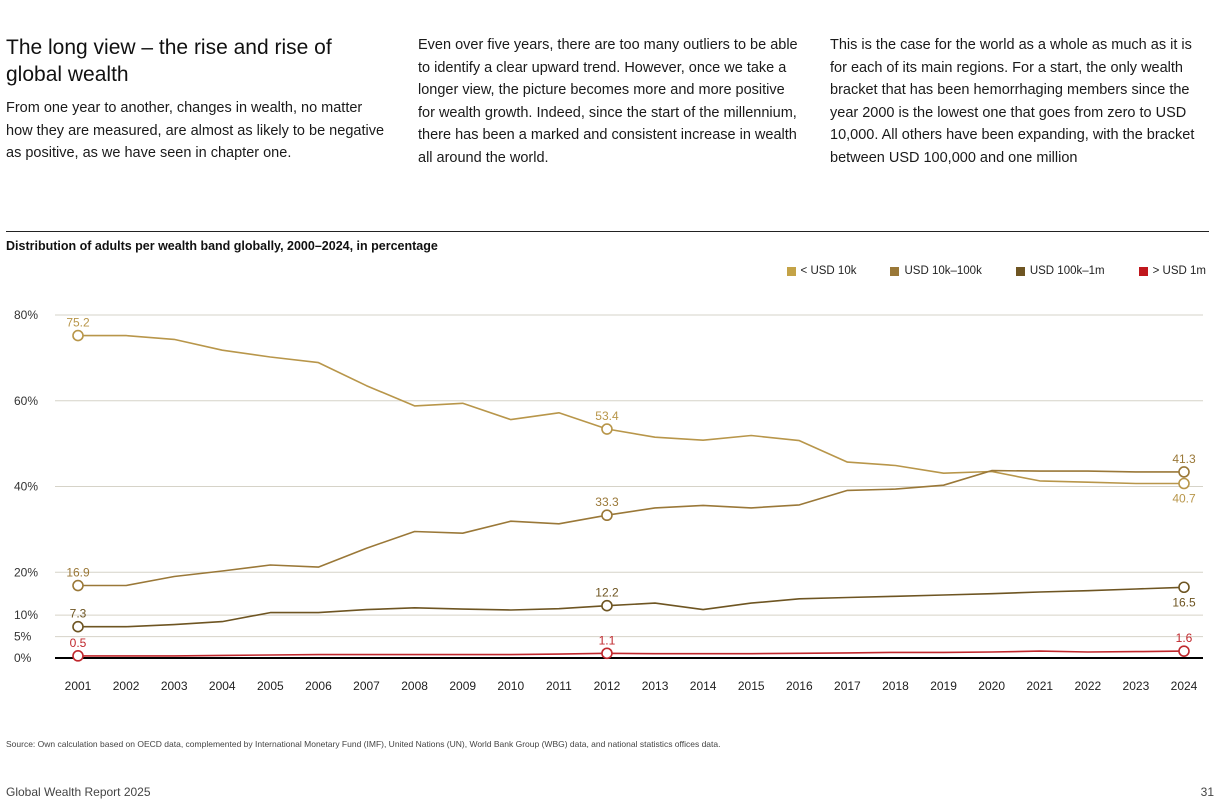 This screenshot has width=1228, height=800. I want to click on x-tick-label: 2013, so click(655, 686).